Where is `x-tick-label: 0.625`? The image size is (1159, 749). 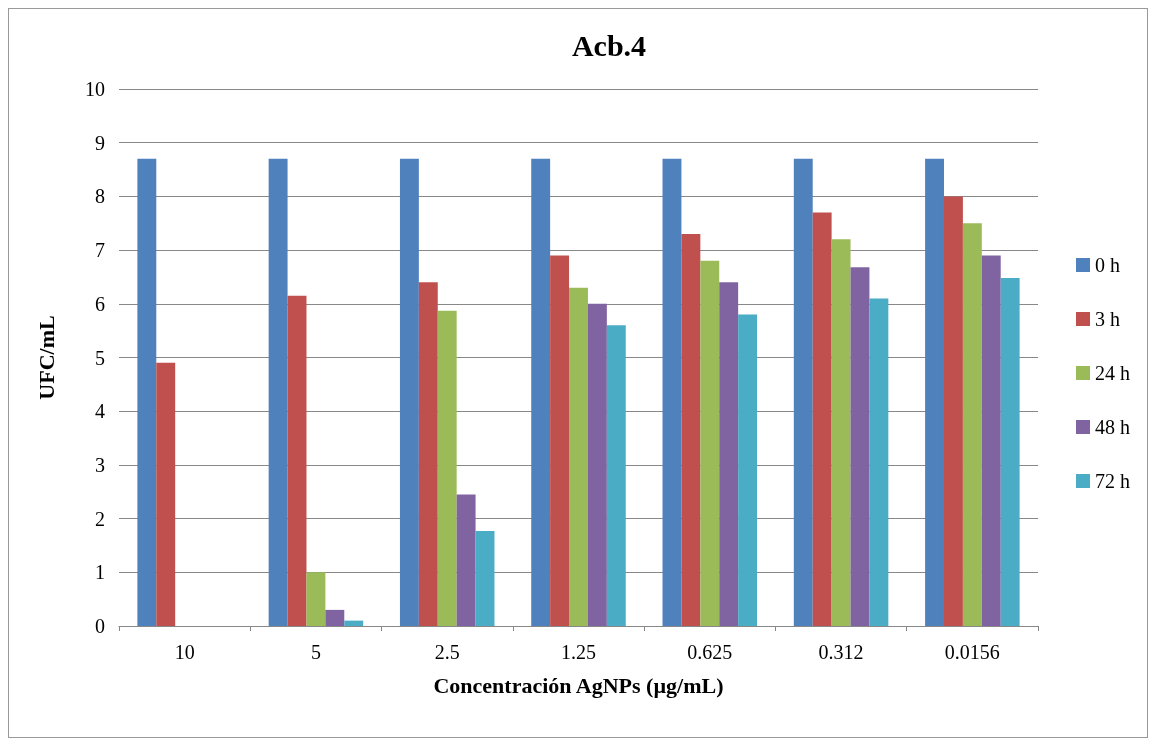 x-tick-label: 0.625 is located at coordinates (710, 652).